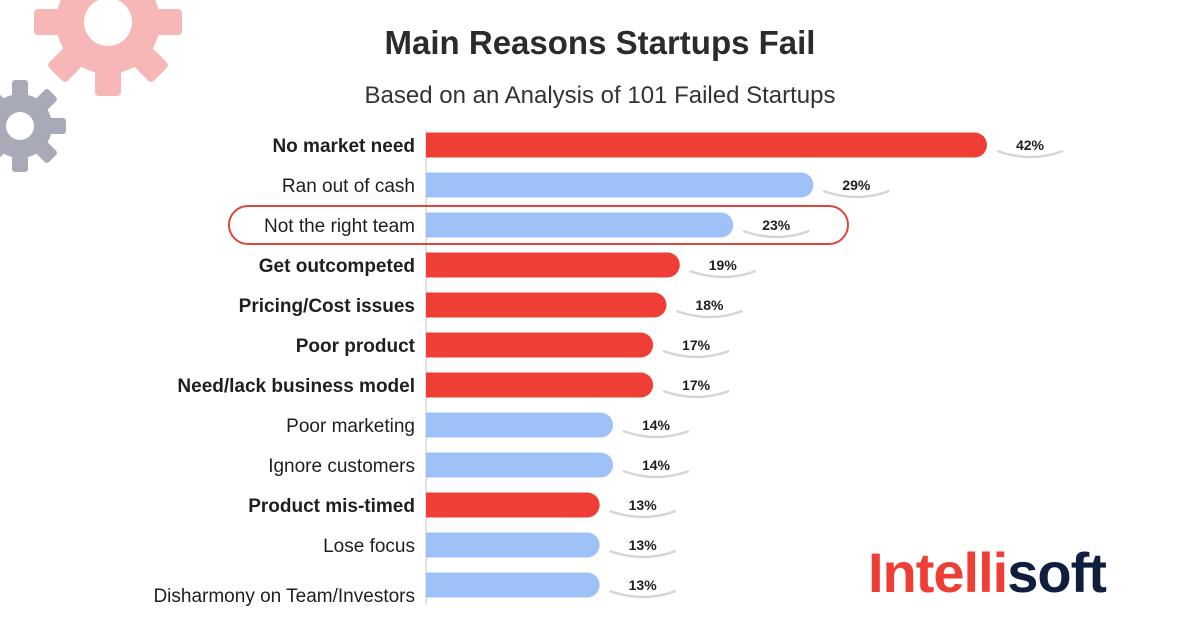 The height and width of the screenshot is (627, 1200). Describe the element at coordinates (341, 466) in the screenshot. I see `category-label: Ignore customers` at that location.